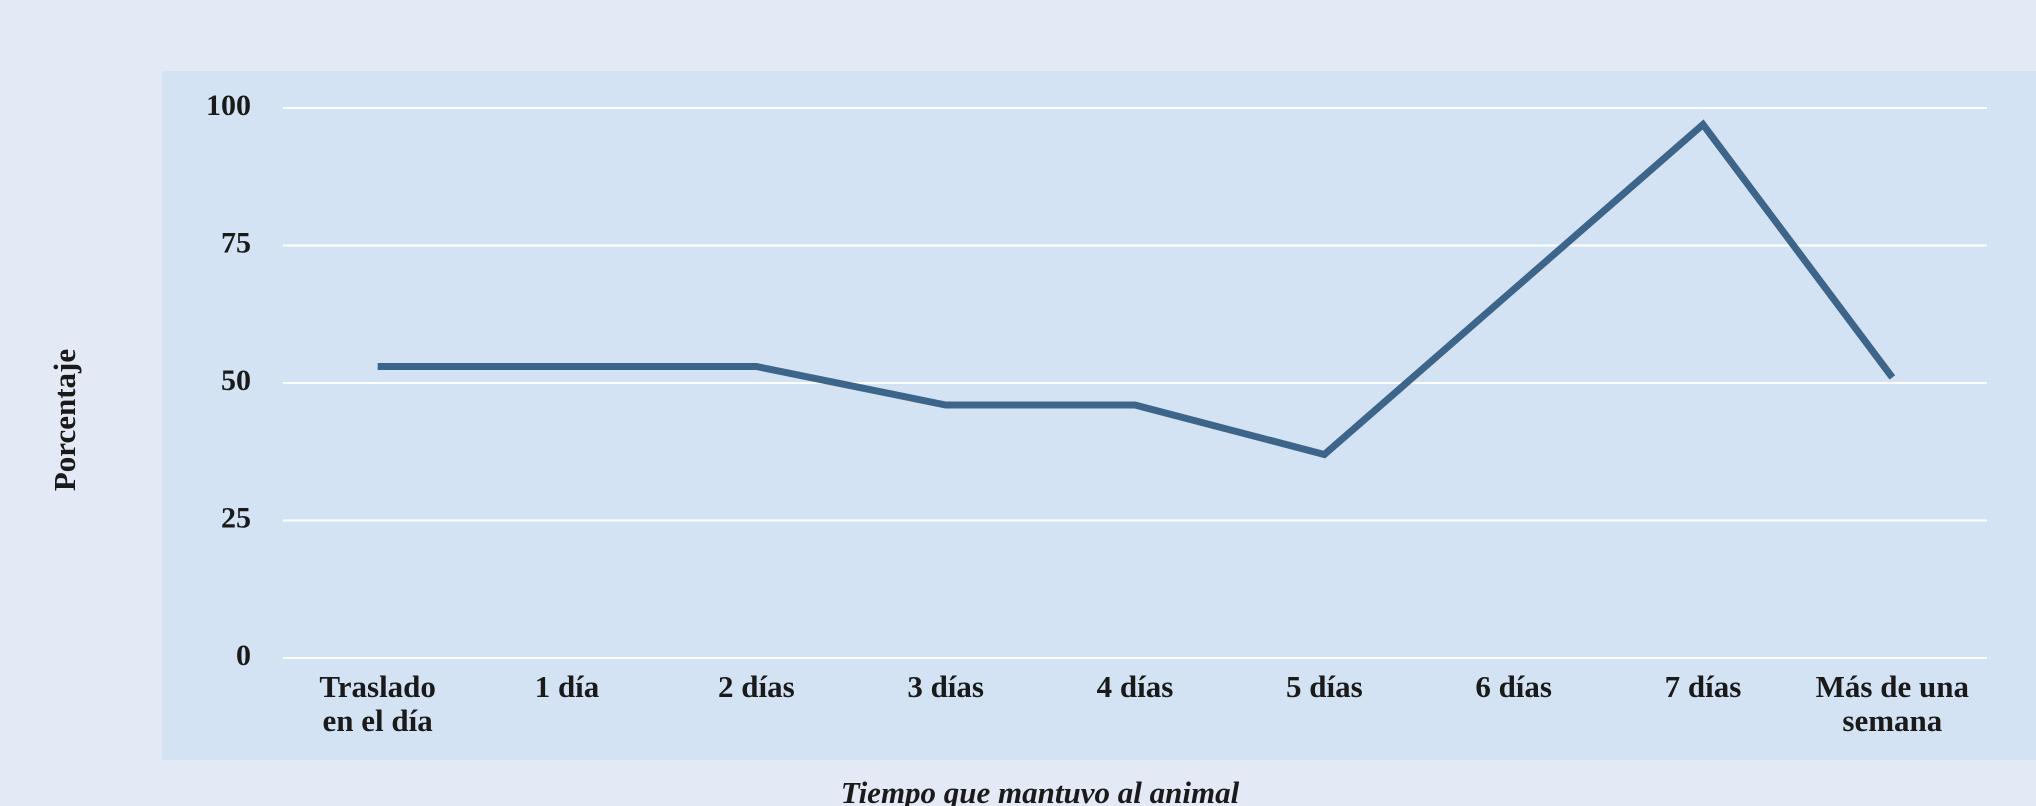 The image size is (2036, 806). I want to click on x-axis-title: Tiempo que mantuvo al animal, so click(1040, 790).